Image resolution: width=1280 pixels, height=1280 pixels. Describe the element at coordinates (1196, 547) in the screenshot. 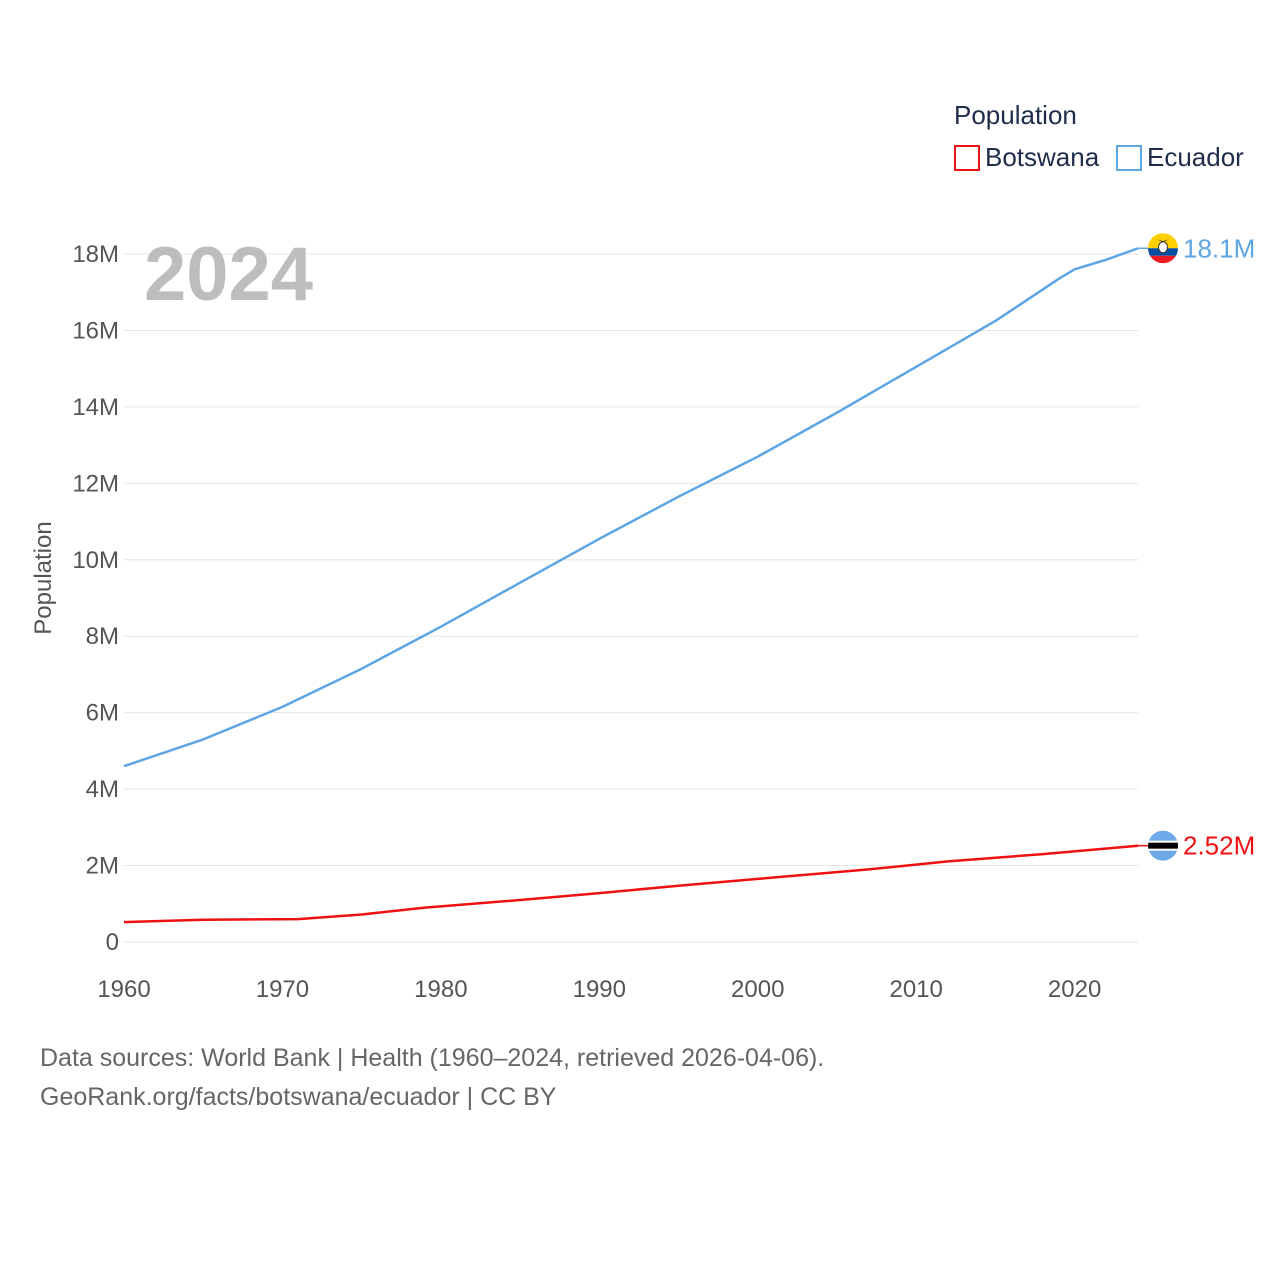

I see `series-end-markers: 2.52M 18.1M` at that location.